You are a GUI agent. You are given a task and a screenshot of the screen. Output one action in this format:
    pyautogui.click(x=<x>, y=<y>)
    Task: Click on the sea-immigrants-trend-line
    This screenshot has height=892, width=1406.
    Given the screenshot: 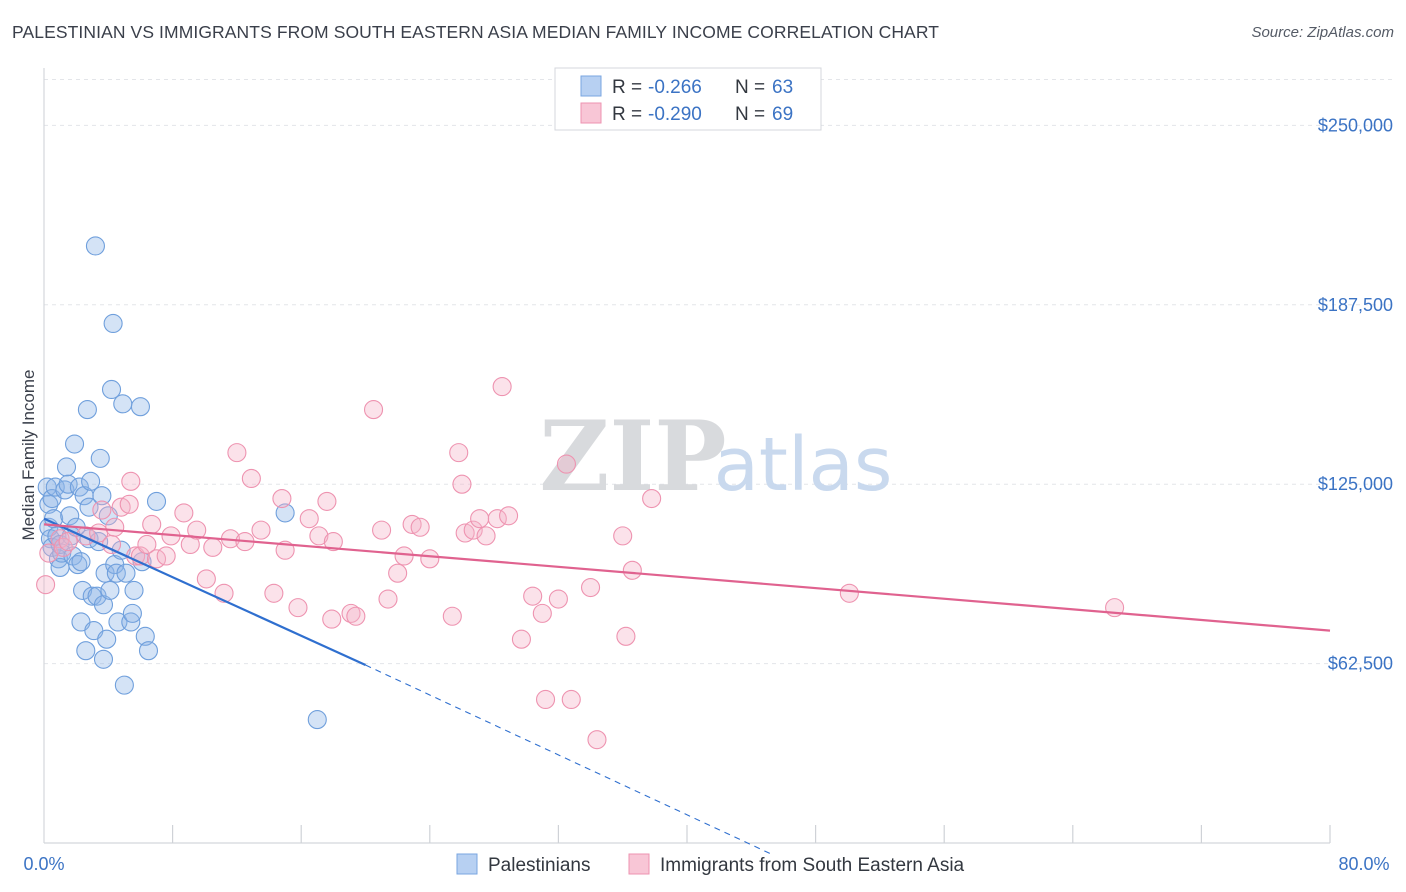 What is the action you would take?
    pyautogui.click(x=687, y=577)
    